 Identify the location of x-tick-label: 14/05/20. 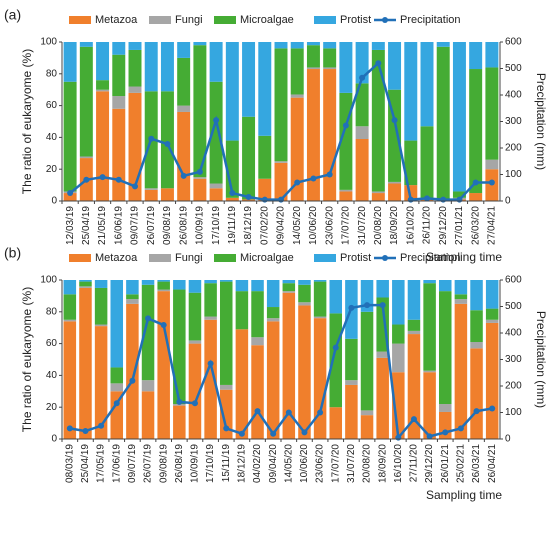
(297, 225).